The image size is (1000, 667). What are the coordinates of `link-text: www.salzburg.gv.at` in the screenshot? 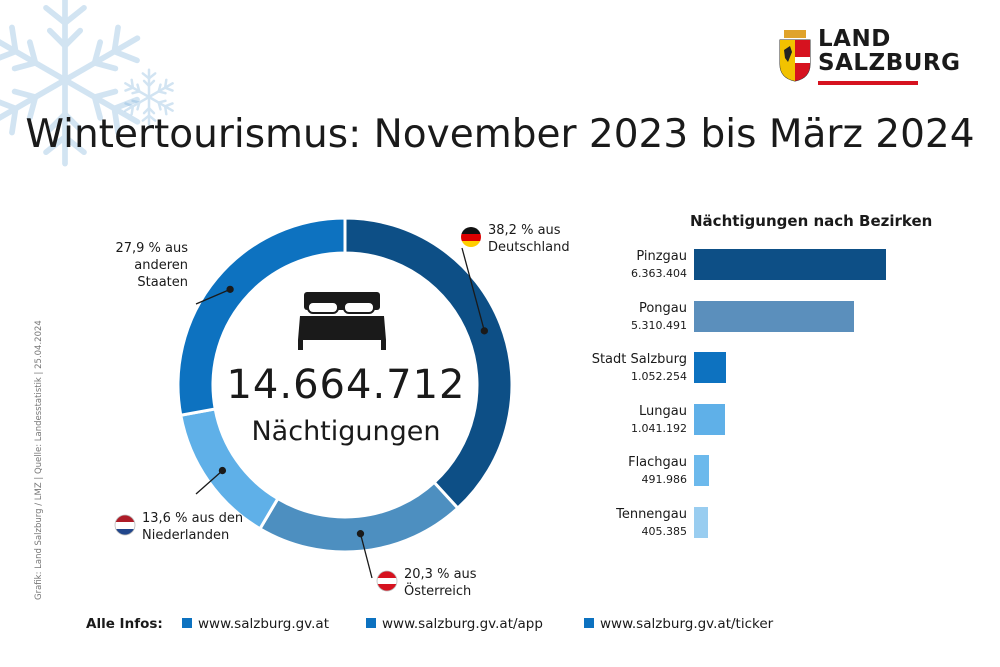 It's located at (263, 624).